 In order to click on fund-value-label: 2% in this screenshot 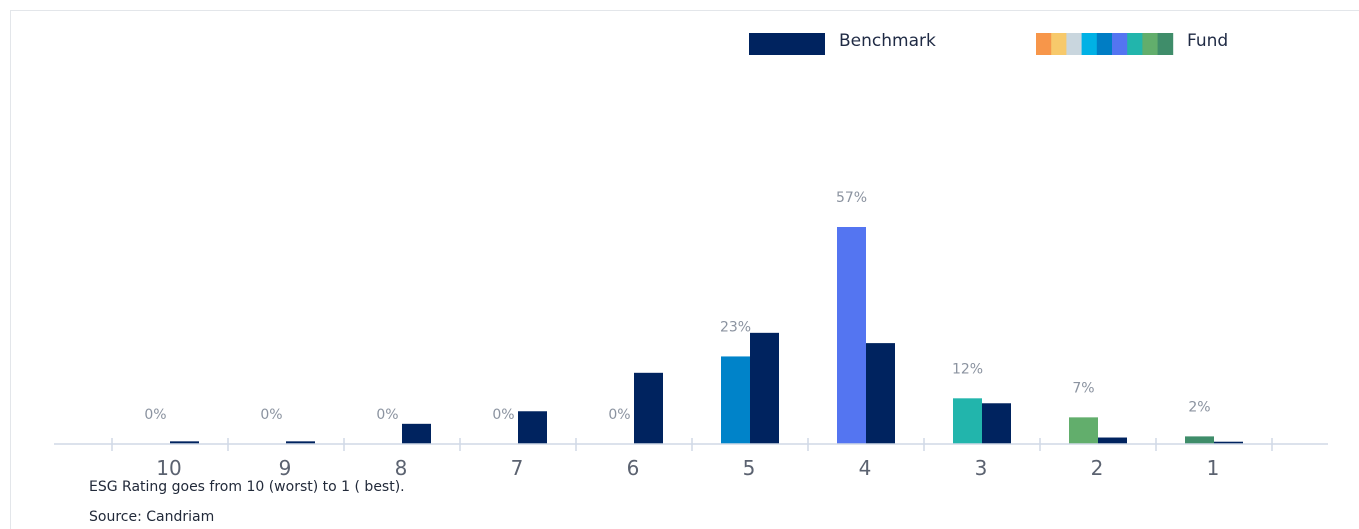, I will do `click(1199, 407)`.